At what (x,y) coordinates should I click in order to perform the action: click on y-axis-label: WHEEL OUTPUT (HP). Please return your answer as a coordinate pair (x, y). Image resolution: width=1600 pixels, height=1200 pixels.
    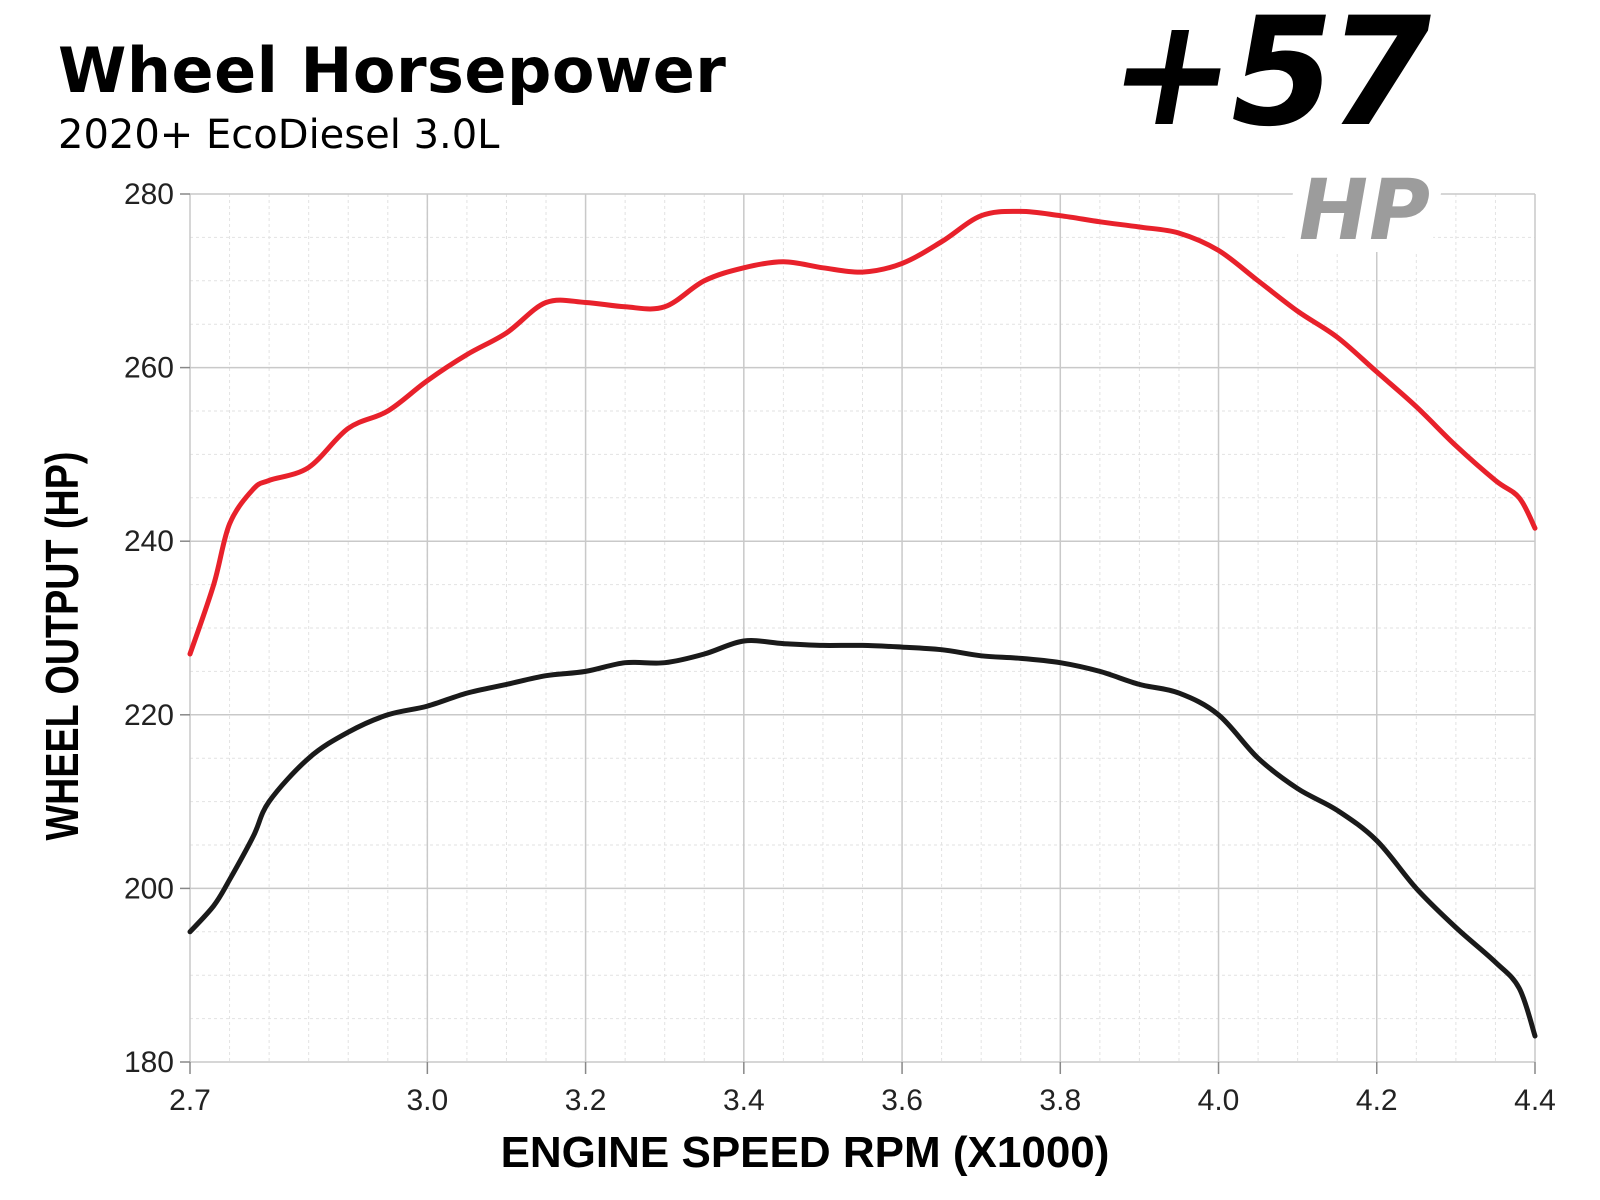
    Looking at the image, I should click on (61, 646).